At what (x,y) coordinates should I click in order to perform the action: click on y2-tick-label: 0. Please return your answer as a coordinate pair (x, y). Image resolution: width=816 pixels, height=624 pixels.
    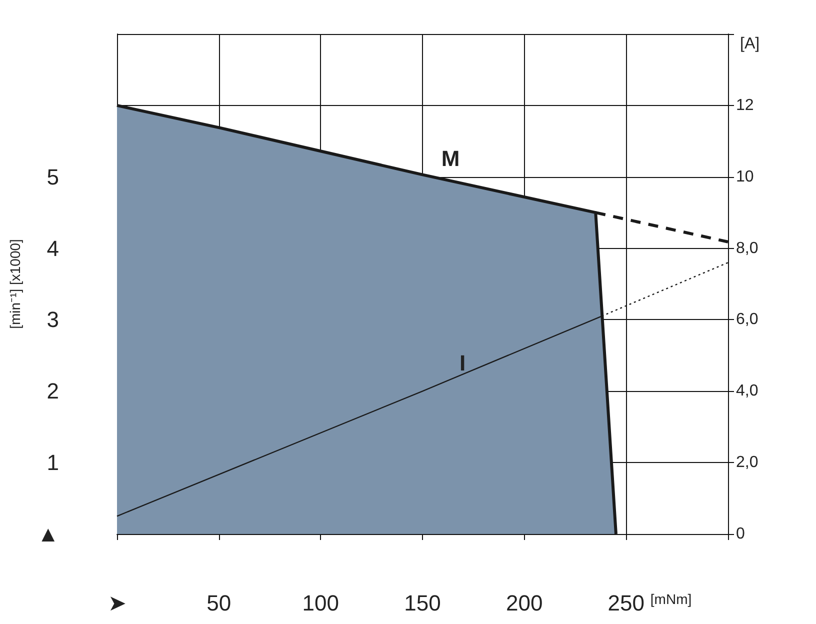
    Looking at the image, I should click on (740, 534).